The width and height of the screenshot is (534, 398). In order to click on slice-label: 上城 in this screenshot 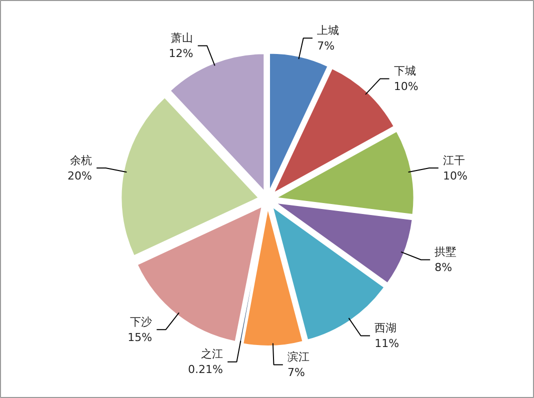, I will do `click(328, 30)`.